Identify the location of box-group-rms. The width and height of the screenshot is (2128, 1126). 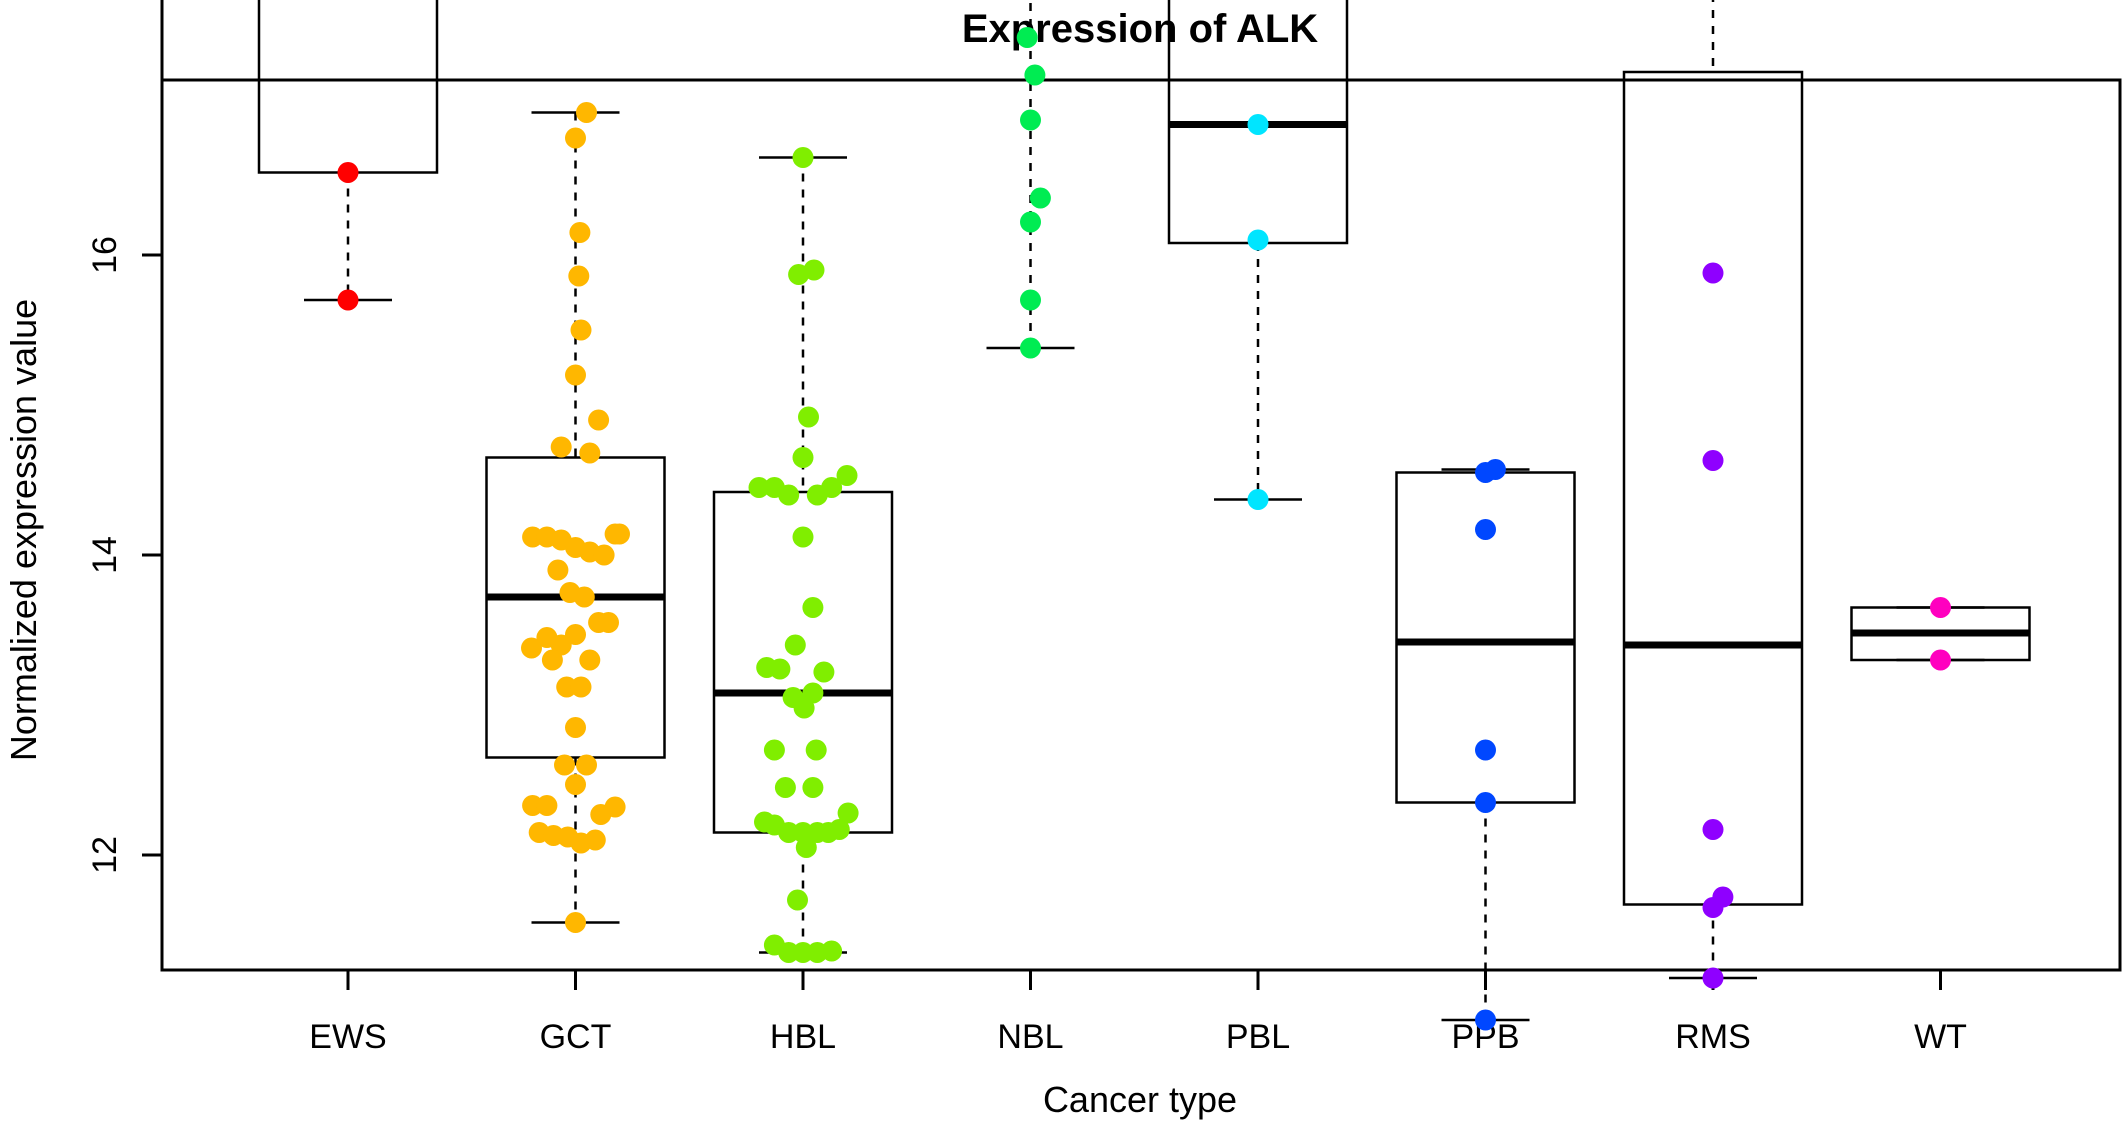
(1713, 494).